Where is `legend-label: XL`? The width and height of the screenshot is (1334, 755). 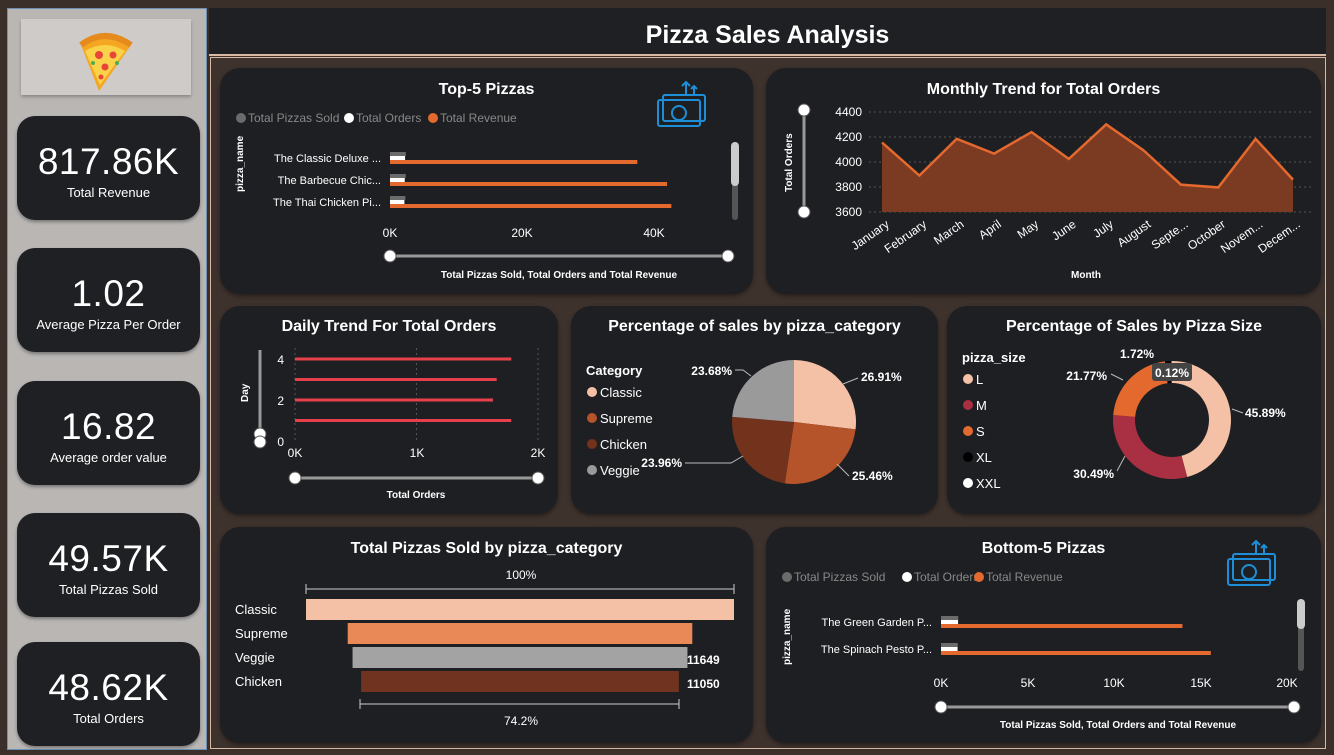
legend-label: XL is located at coordinates (984, 457).